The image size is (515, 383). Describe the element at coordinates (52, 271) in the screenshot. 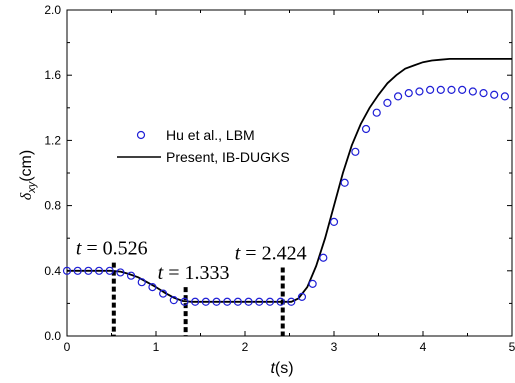

I see `y-tick-label: 0.4` at that location.